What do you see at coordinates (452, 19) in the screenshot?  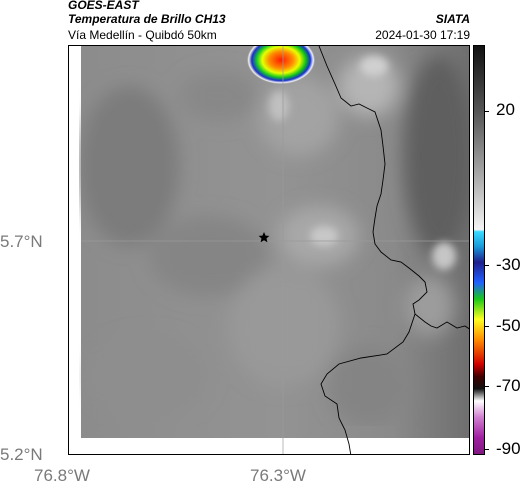 I see `organization-label: SIATA` at bounding box center [452, 19].